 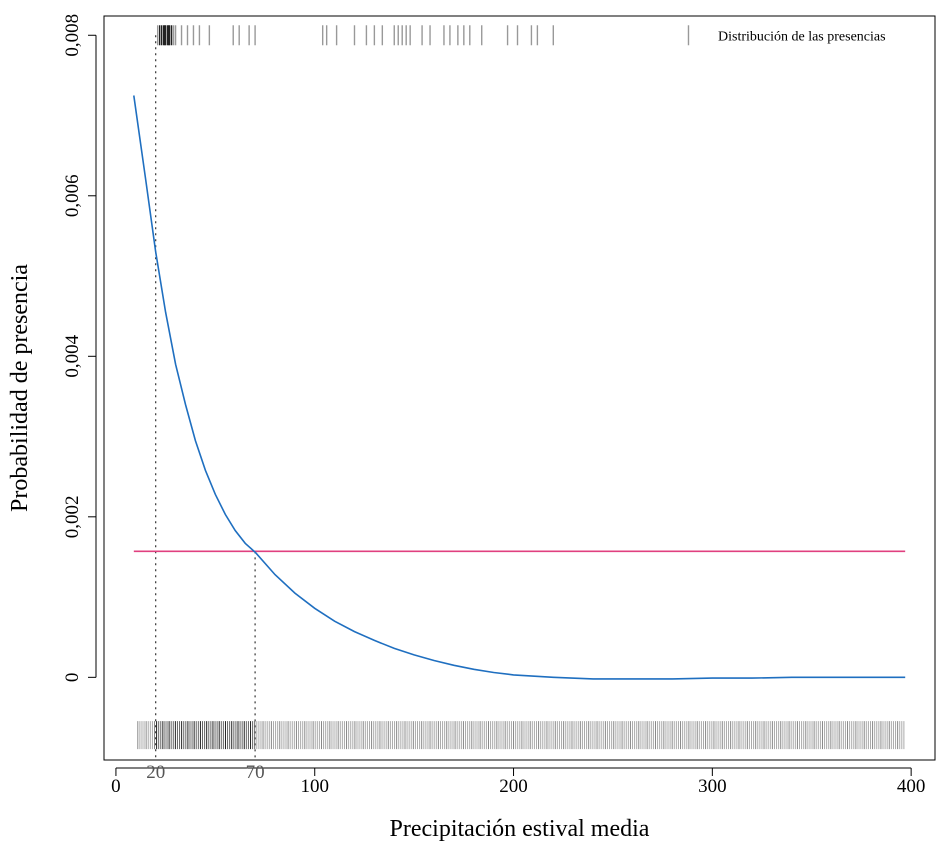 I want to click on y-tick-label: 0, so click(x=72, y=678).